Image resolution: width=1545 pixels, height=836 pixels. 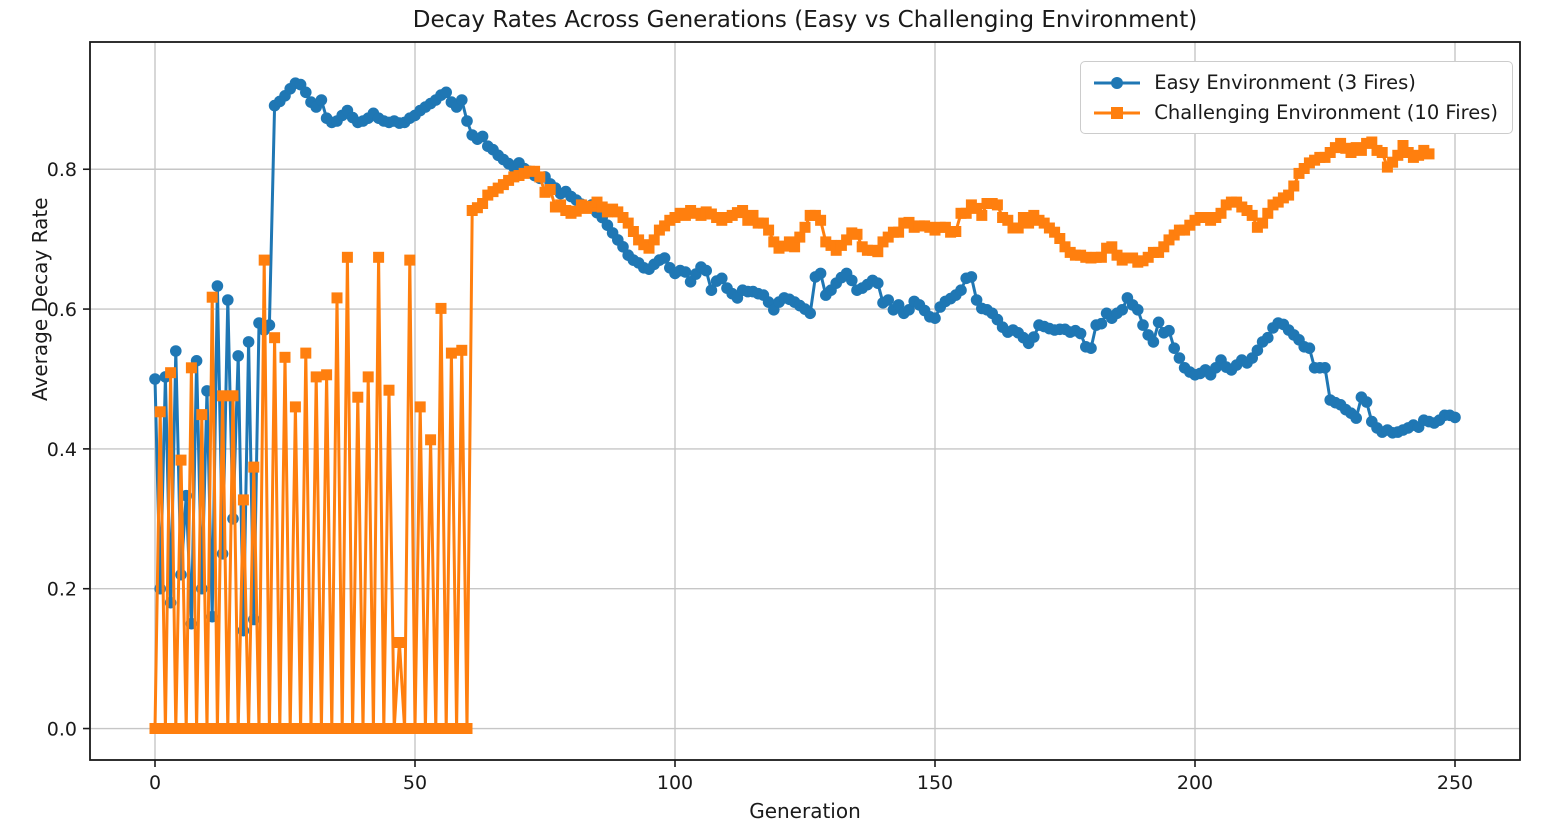 What do you see at coordinates (1195, 783) in the screenshot?
I see `x-tick-label: 200` at bounding box center [1195, 783].